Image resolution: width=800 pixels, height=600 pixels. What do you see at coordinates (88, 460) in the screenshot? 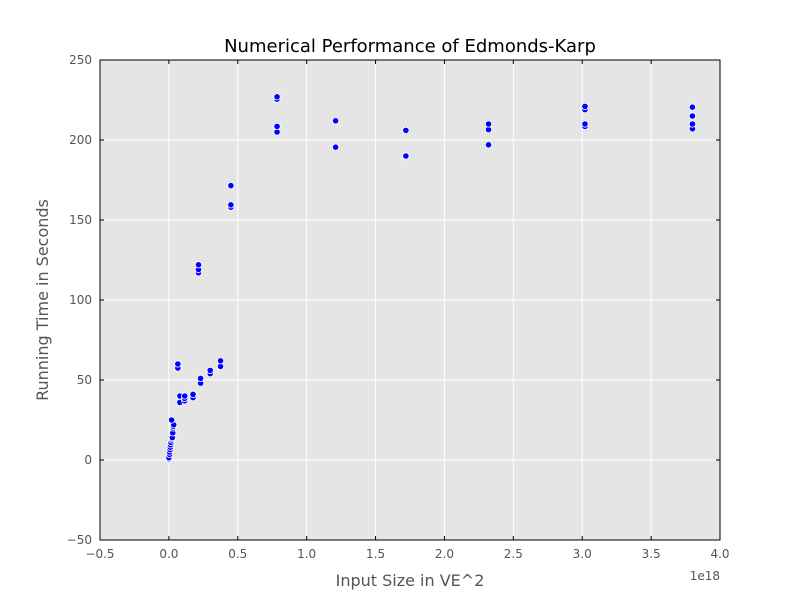
I see `y-tick-label: 0` at bounding box center [88, 460].